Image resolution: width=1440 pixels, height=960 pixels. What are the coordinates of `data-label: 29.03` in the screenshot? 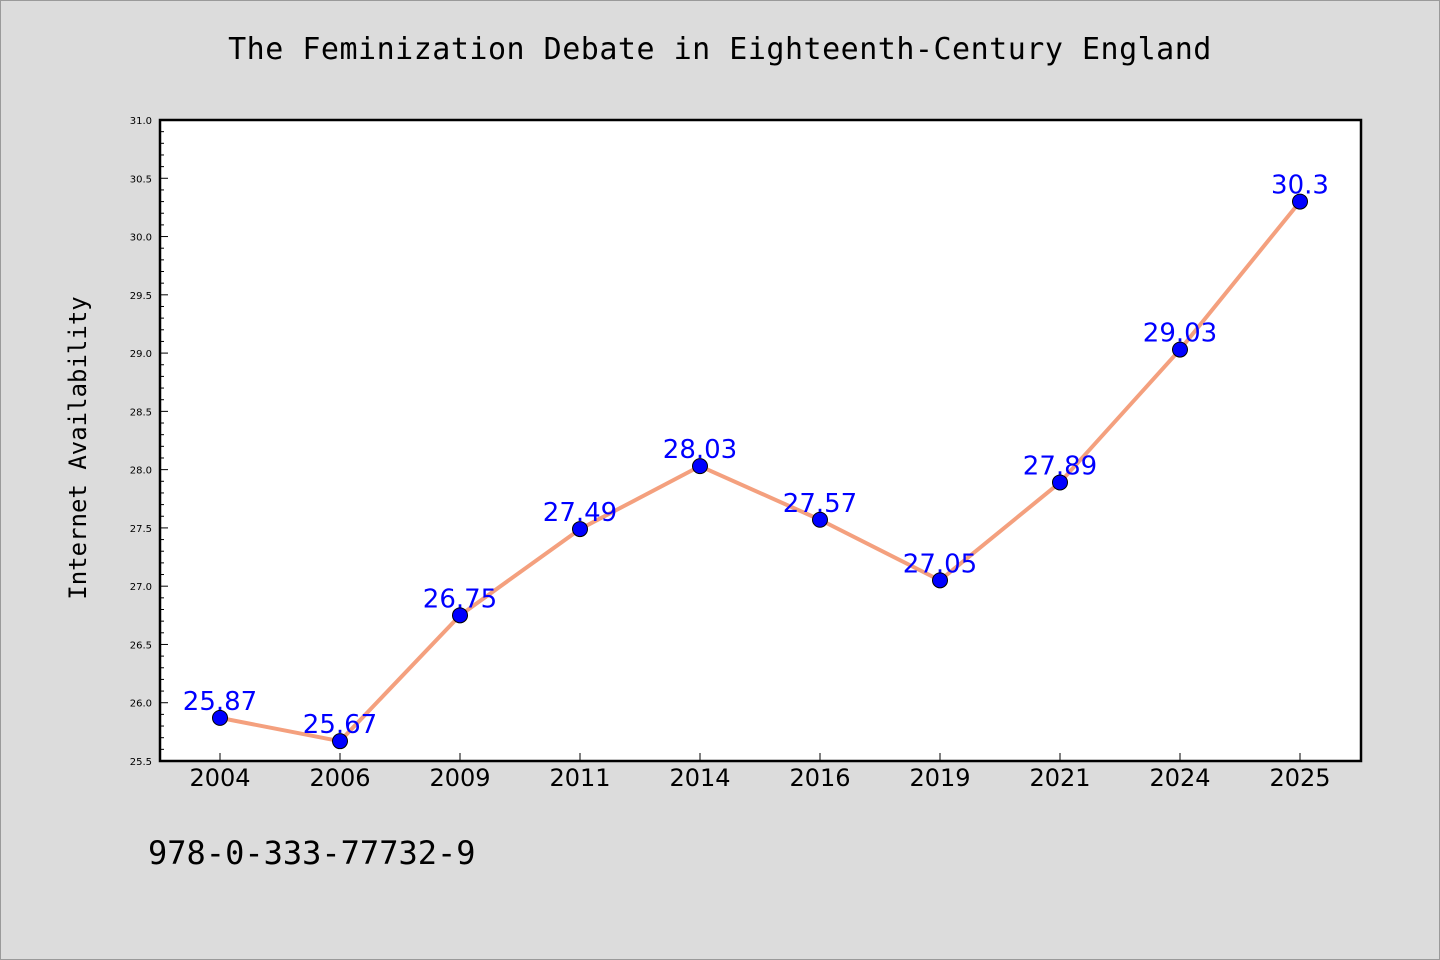 It's located at (1180, 334).